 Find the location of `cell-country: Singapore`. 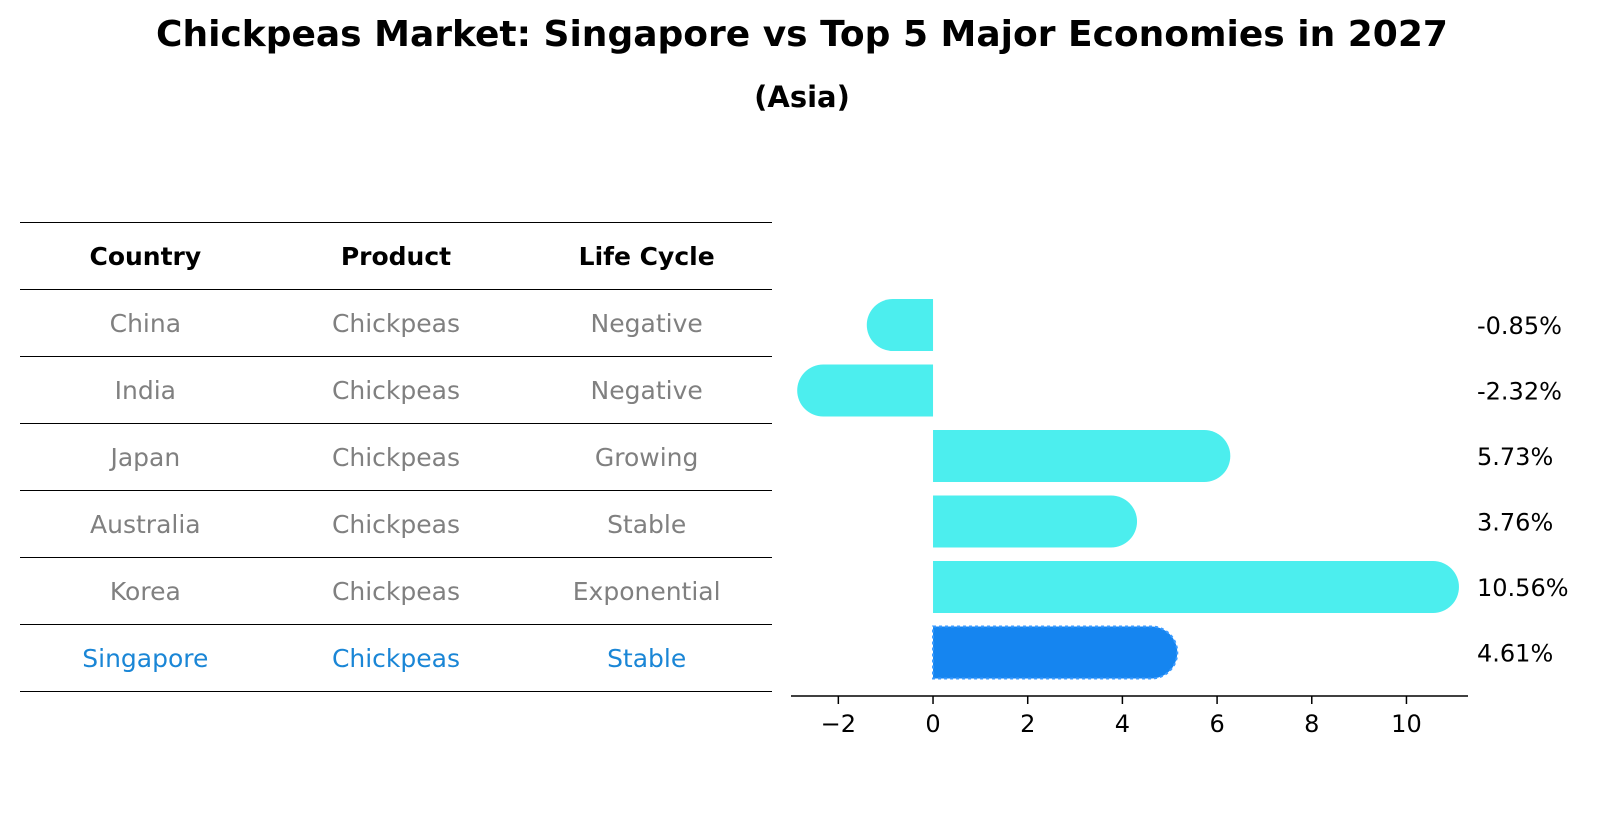

cell-country: Singapore is located at coordinates (145, 658).